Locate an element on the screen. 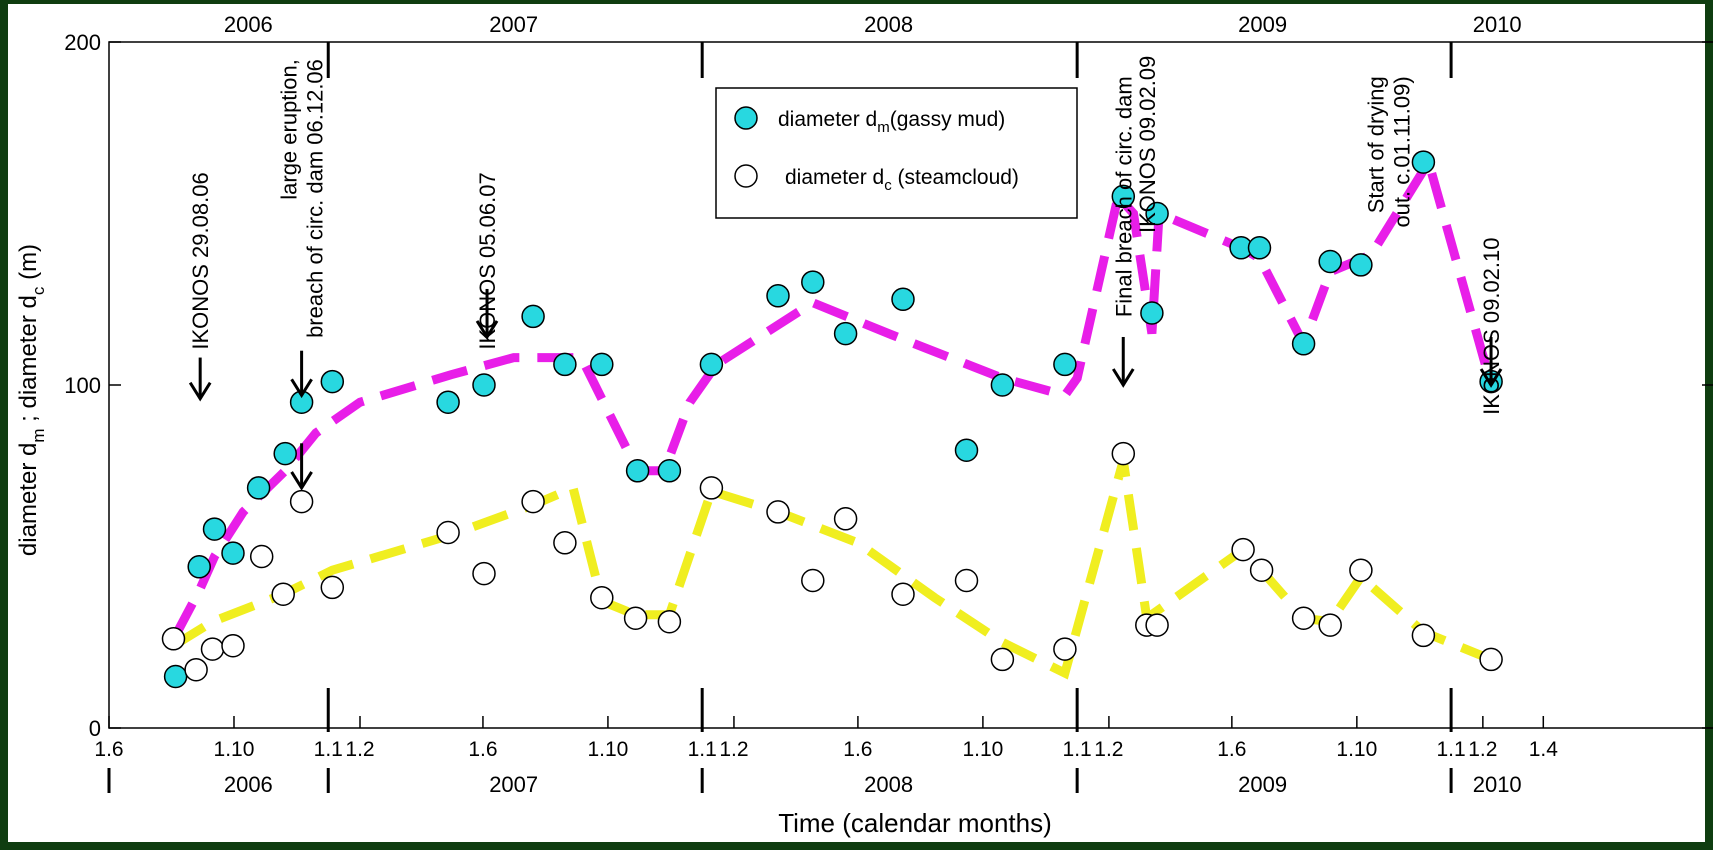 Image resolution: width=1713 pixels, height=850 pixels. annotation-label: Start of dryingout. c.01.11.09) is located at coordinates (1389, 151).